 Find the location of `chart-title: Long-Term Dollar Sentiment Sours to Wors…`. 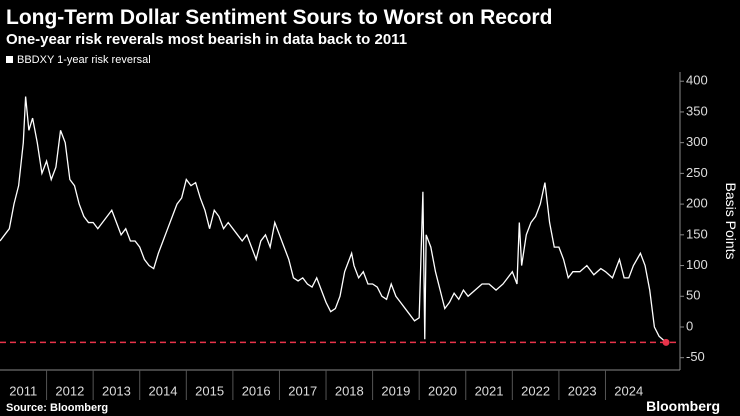

chart-title: Long-Term Dollar Sentiment Sours to Wors… is located at coordinates (279, 17).